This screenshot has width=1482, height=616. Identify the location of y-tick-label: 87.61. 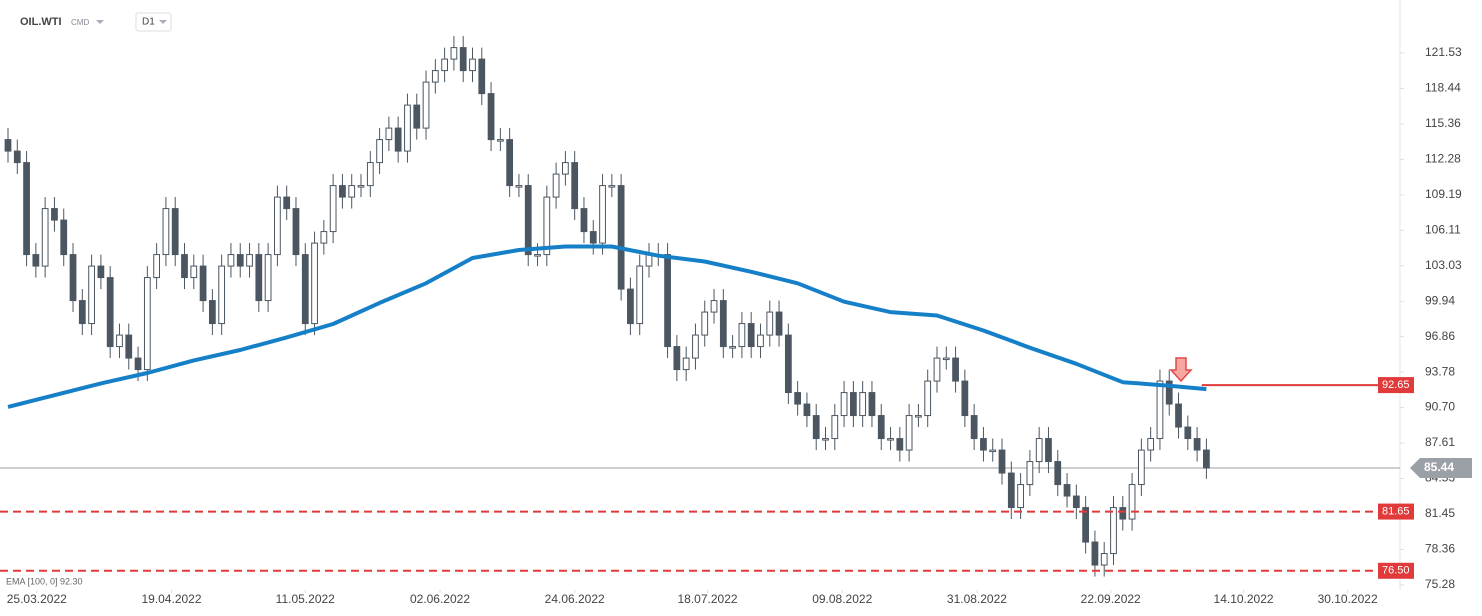
(1440, 442).